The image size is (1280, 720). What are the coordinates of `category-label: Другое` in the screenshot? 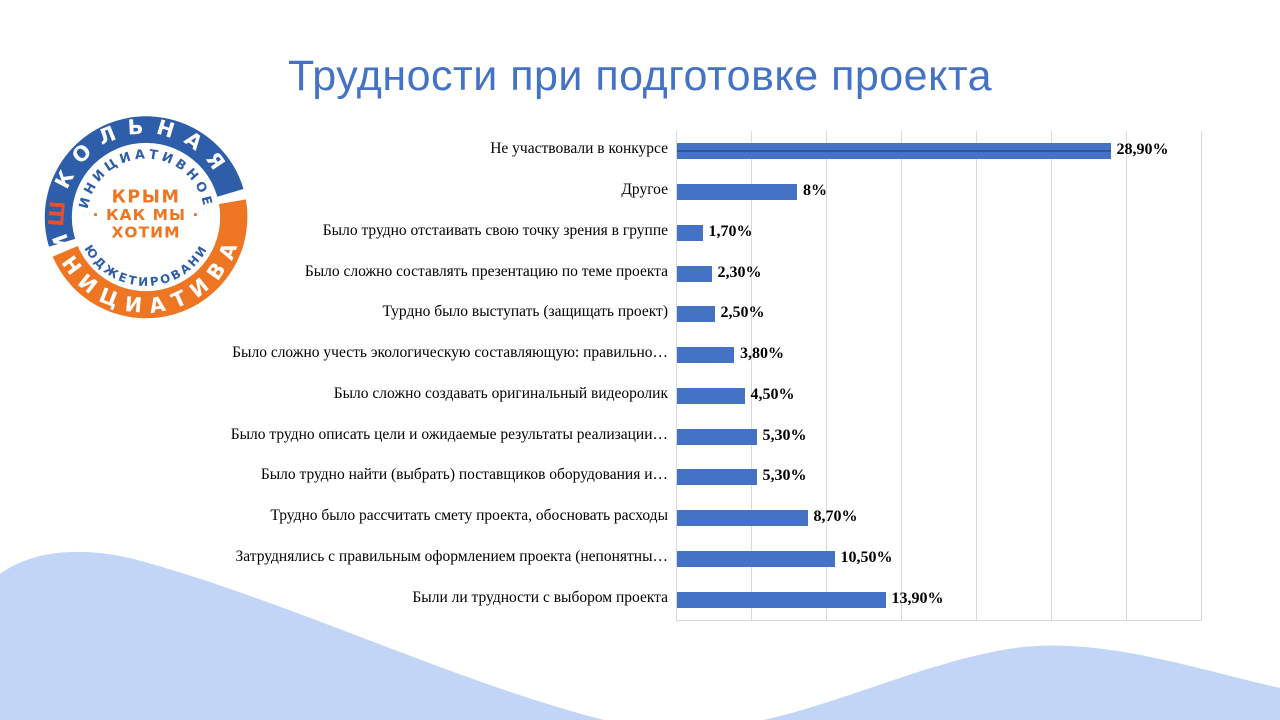 It's located at (644, 190).